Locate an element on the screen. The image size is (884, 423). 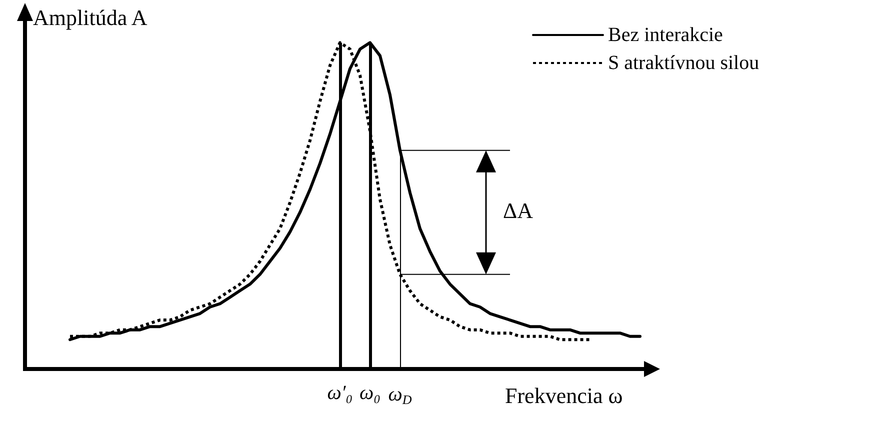
x-tick-label: ω′₀ is located at coordinates (340, 393).